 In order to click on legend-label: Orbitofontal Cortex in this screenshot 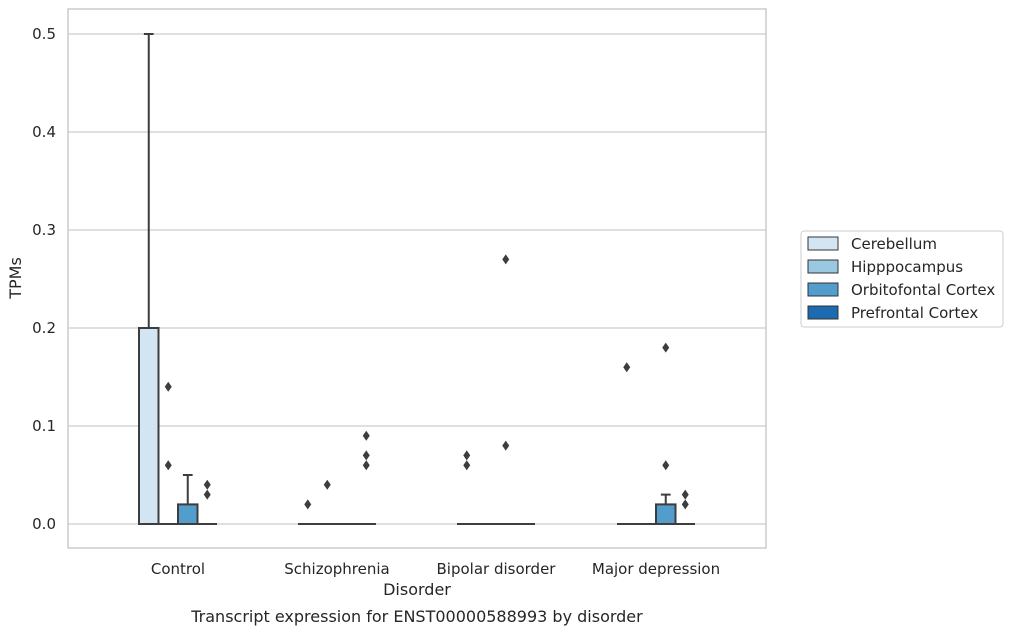, I will do `click(923, 290)`.